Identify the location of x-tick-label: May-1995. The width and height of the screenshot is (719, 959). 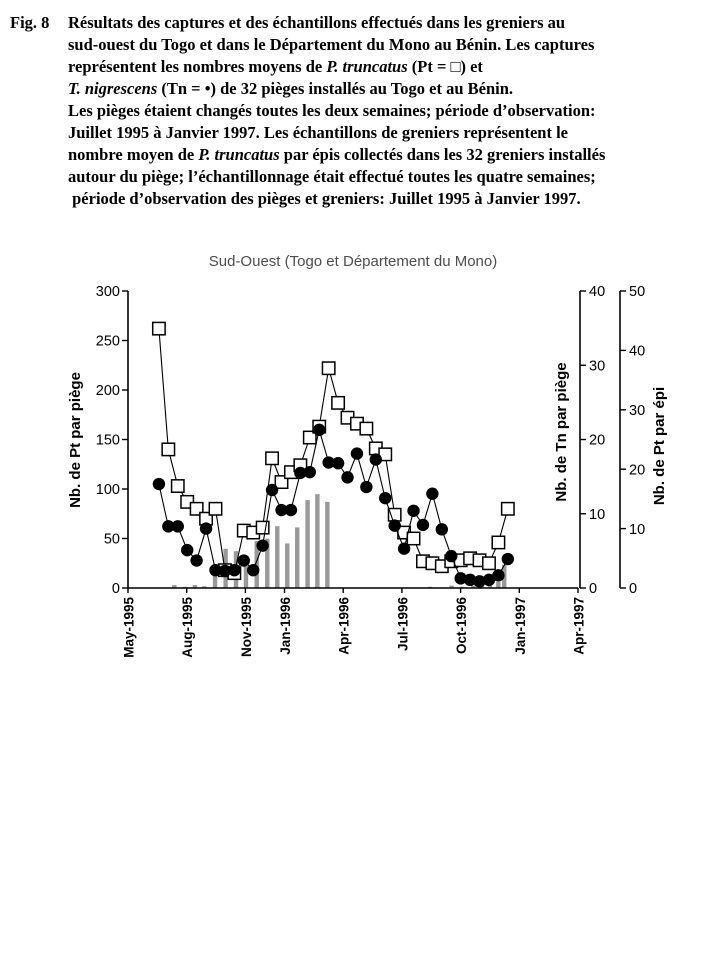
(129, 627).